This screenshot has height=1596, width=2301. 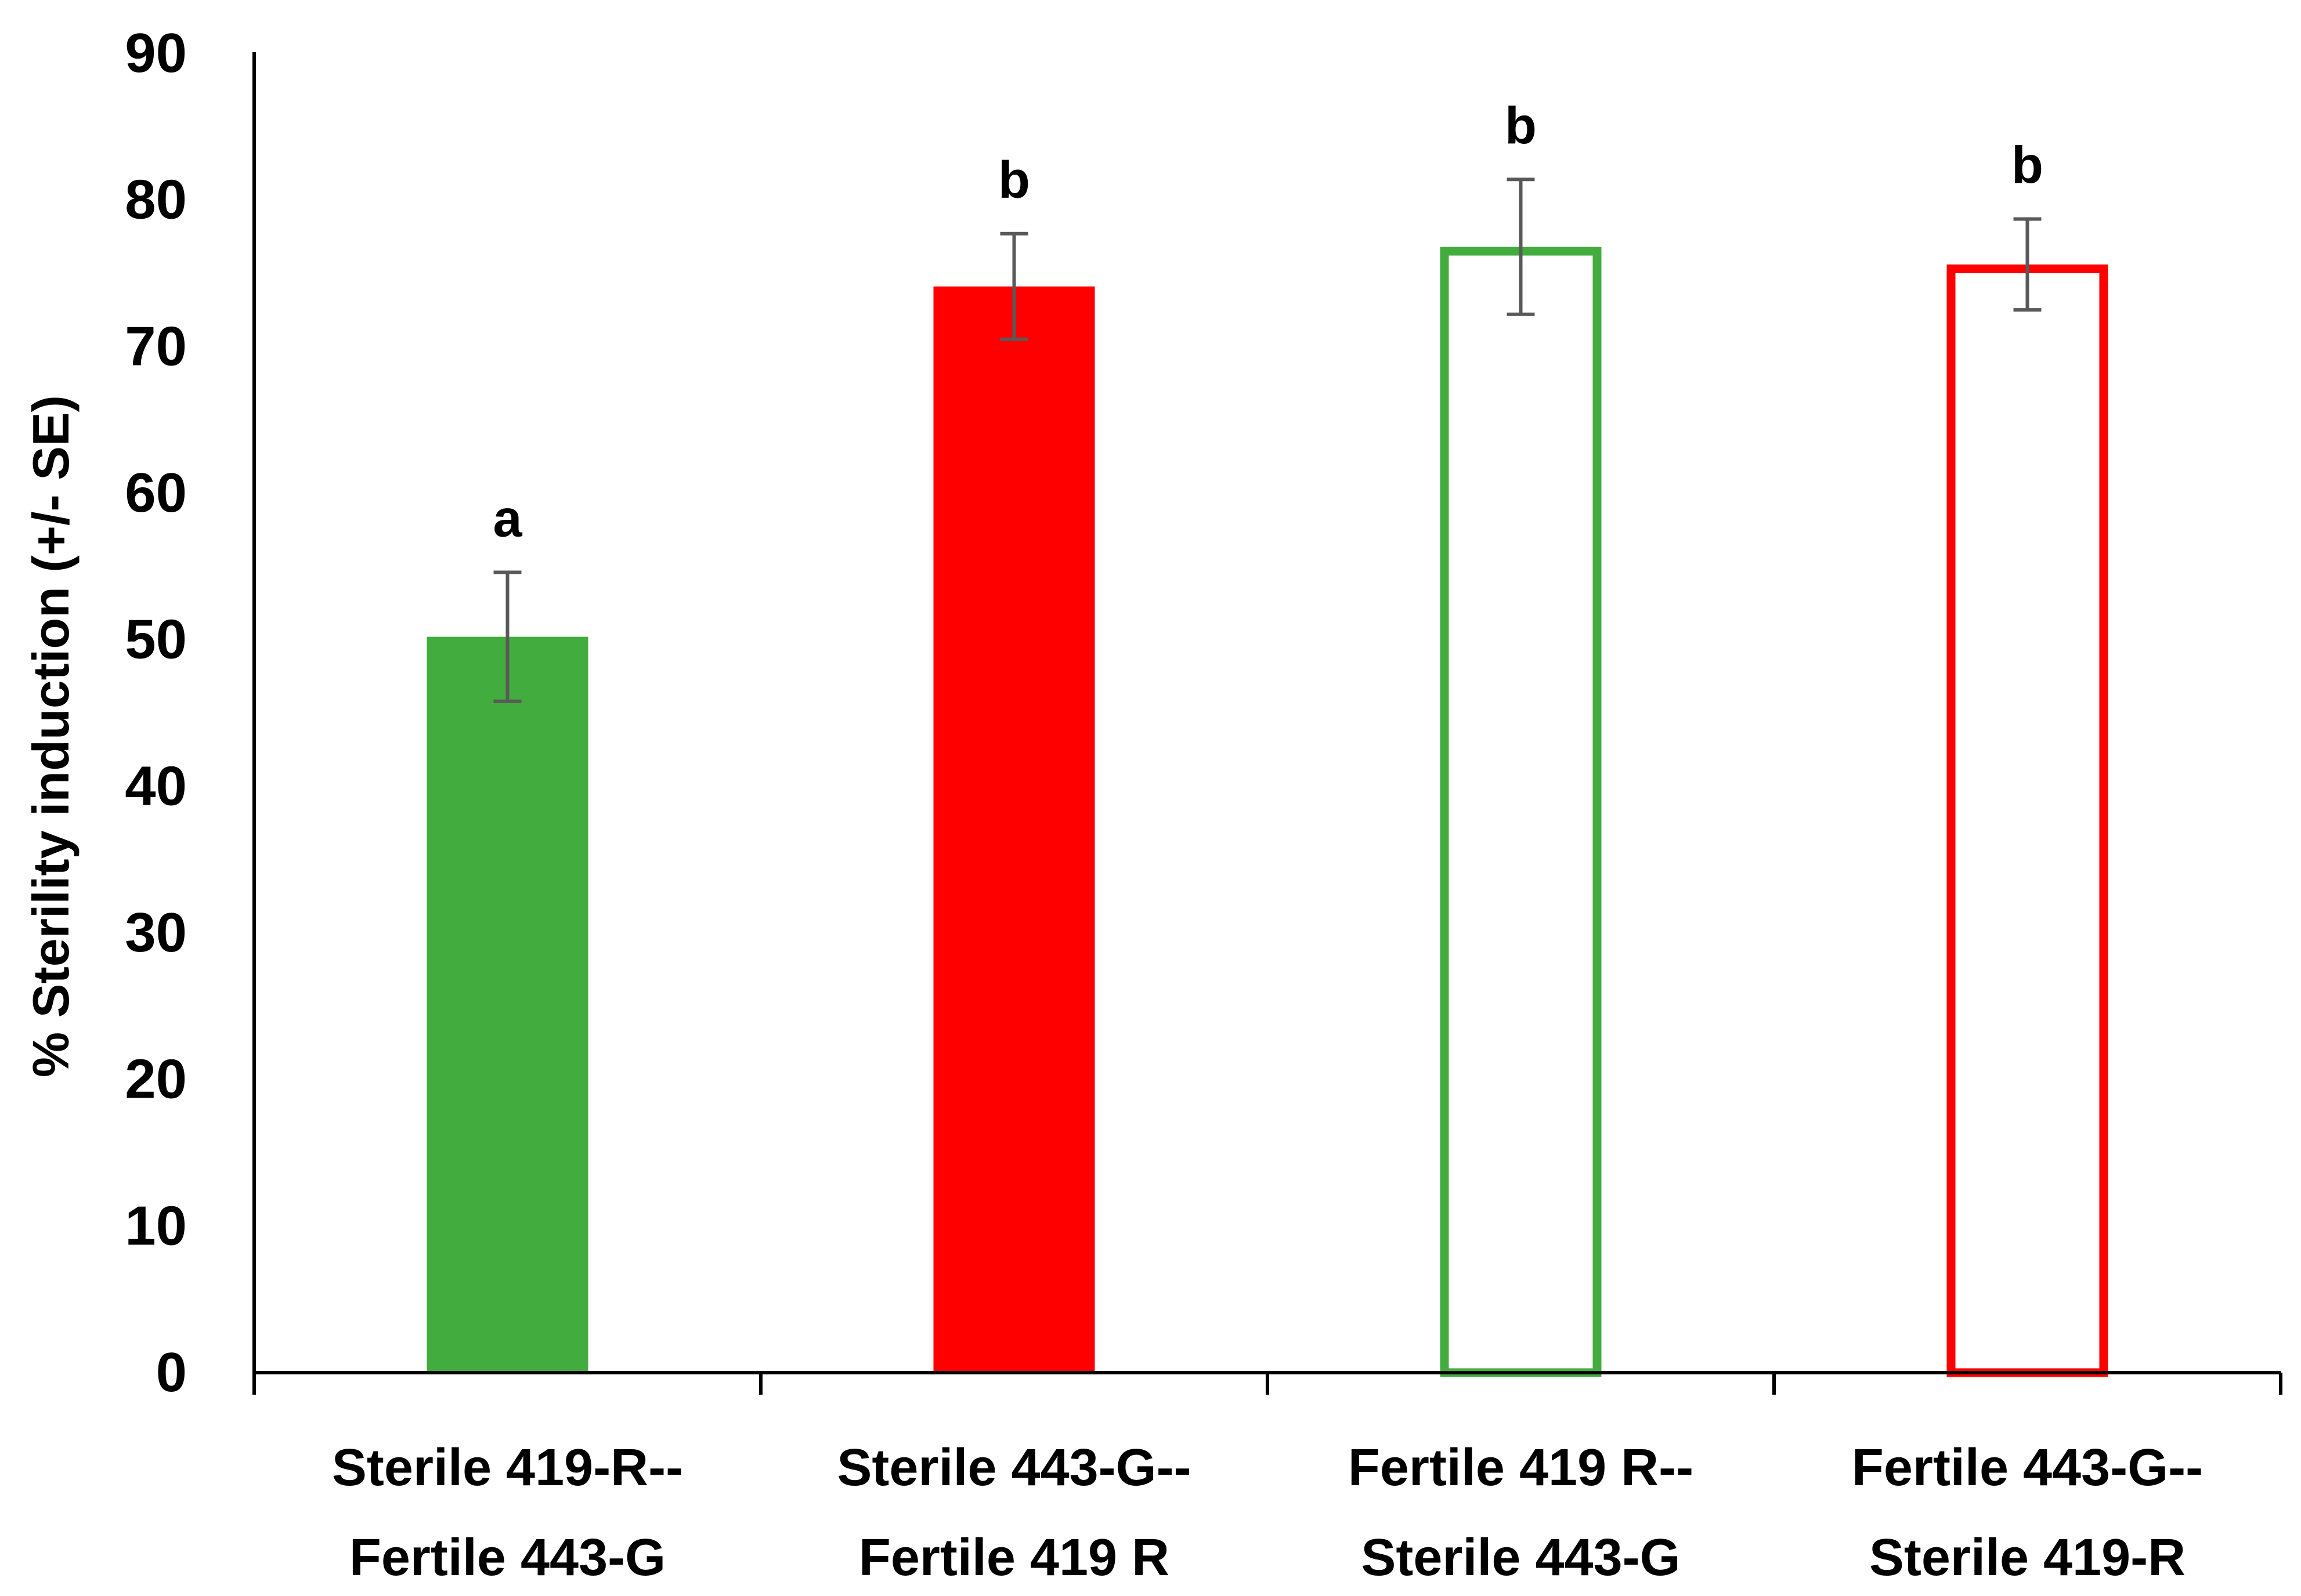 What do you see at coordinates (156, 346) in the screenshot?
I see `y-tick-label: 70` at bounding box center [156, 346].